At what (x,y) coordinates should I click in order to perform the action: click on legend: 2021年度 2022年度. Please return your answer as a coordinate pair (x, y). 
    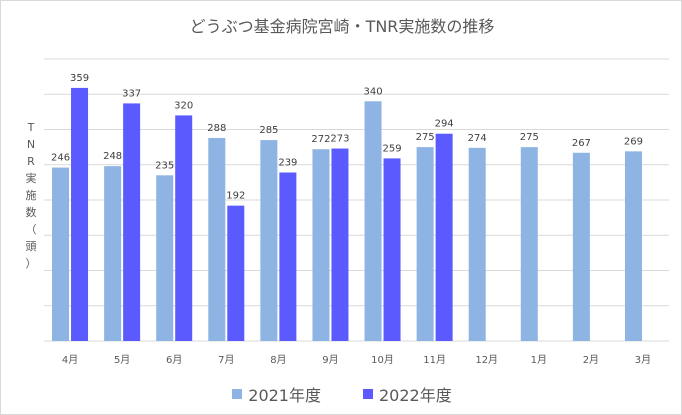
    Looking at the image, I should click on (341, 394).